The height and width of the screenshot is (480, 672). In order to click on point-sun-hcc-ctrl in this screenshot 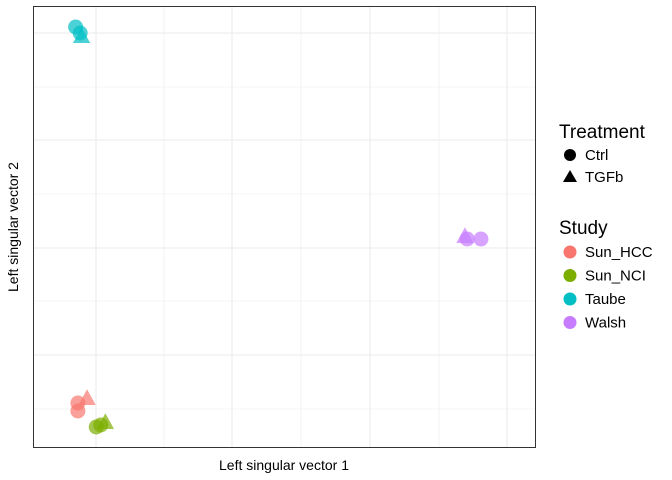, I will do `click(78, 411)`.